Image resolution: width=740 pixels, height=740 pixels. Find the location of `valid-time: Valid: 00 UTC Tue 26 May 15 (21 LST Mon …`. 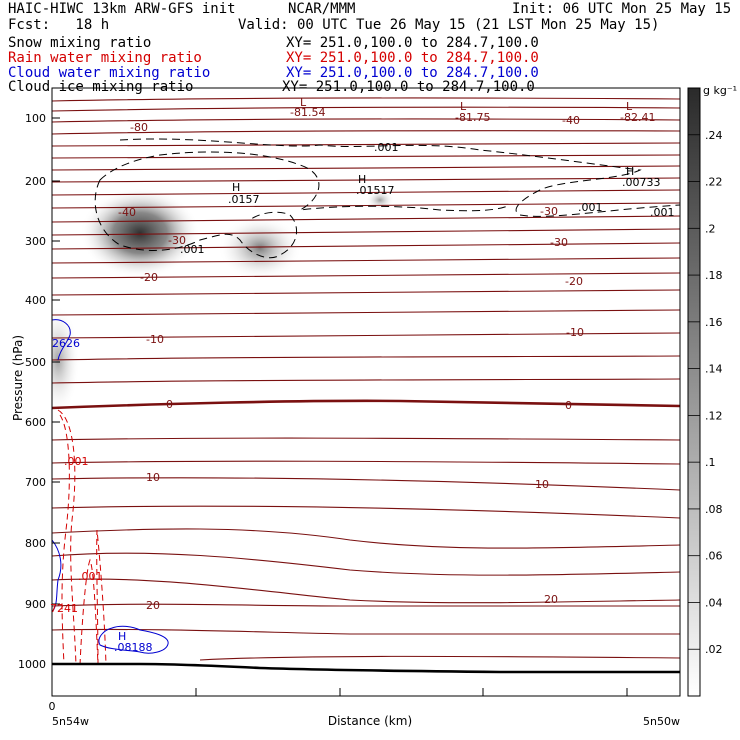

valid-time: Valid: 00 UTC Tue 26 May 15 (21 LST Mon … is located at coordinates (449, 25).